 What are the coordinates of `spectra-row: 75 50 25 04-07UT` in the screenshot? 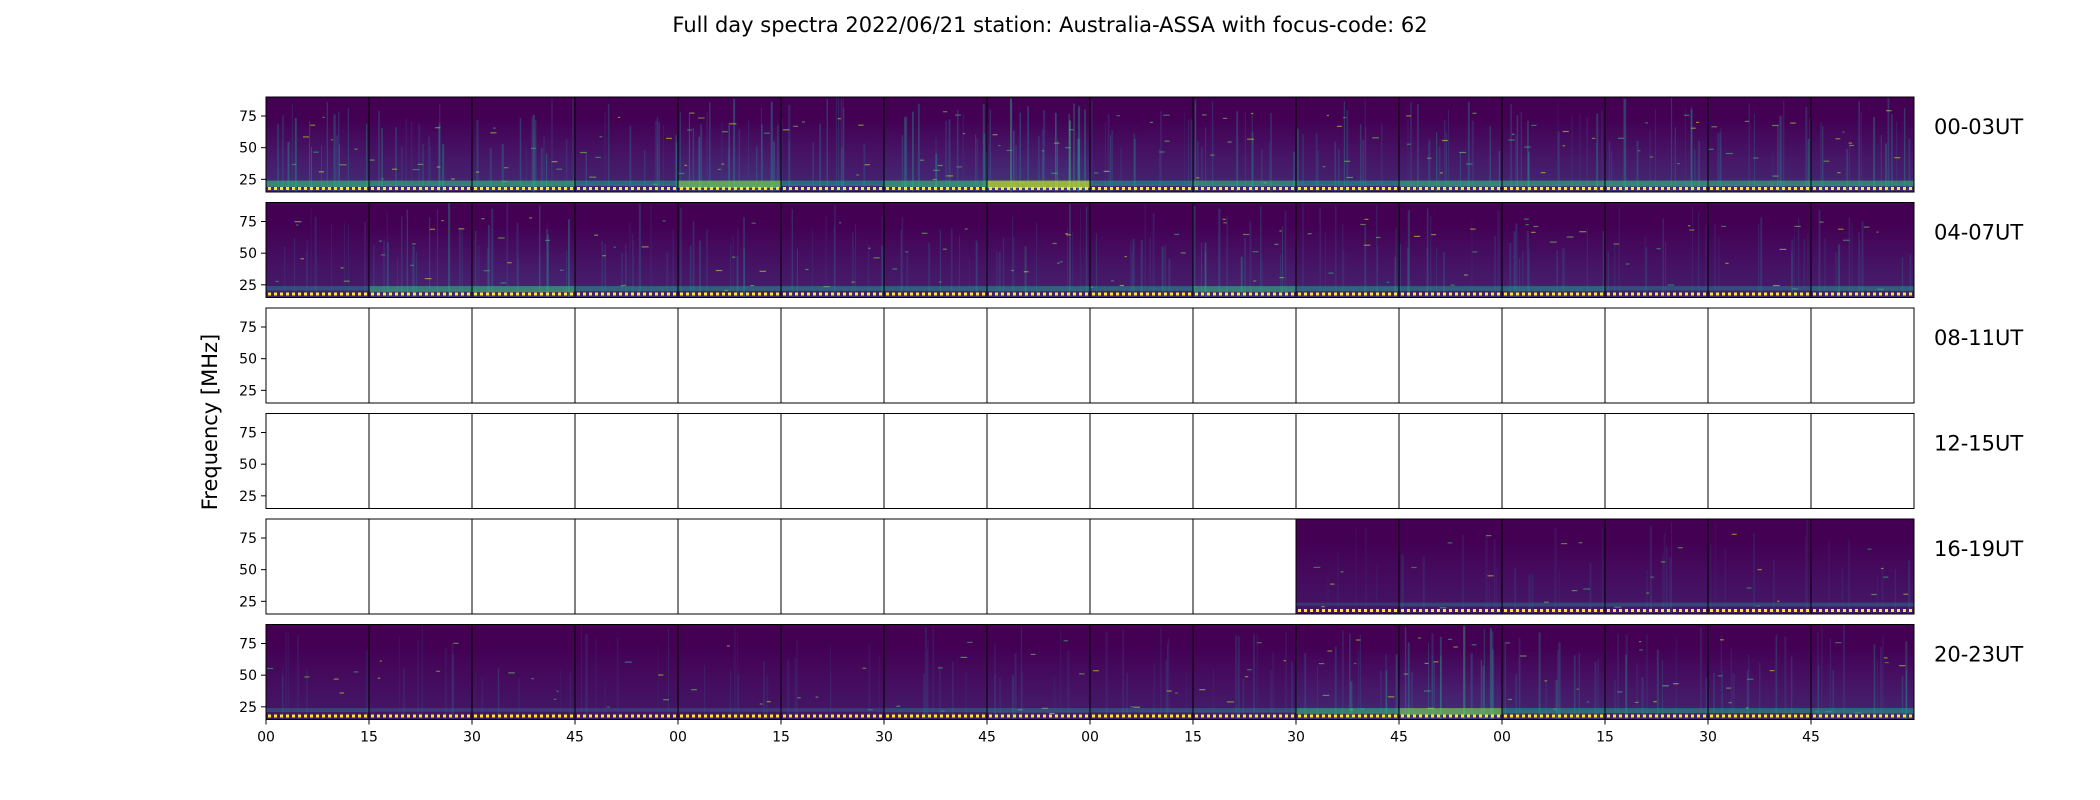 It's located at (1131, 250).